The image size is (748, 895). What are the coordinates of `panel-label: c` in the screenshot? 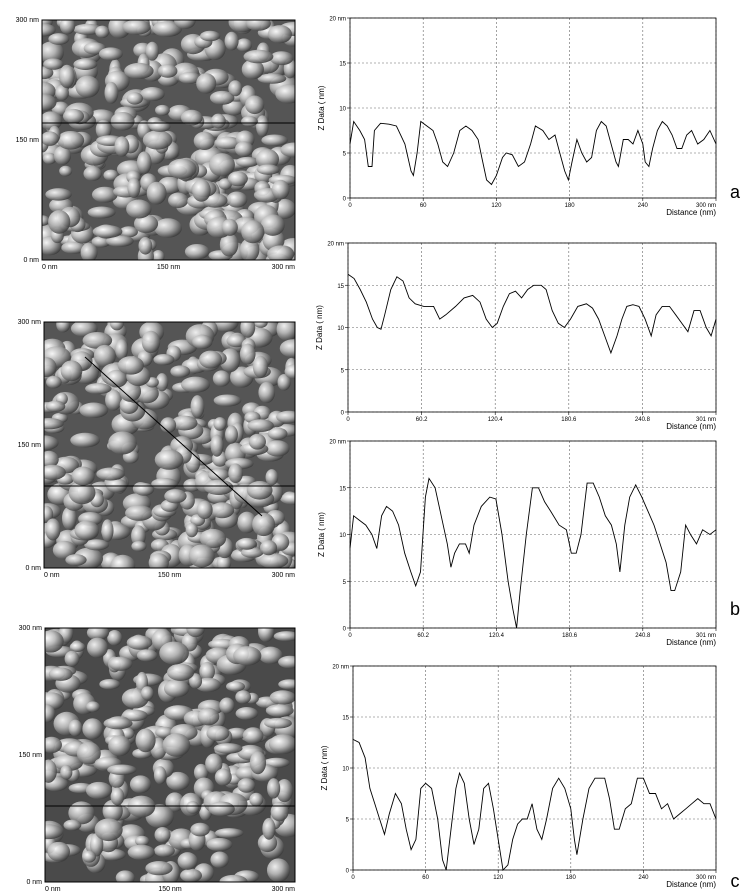 It's located at (735, 881).